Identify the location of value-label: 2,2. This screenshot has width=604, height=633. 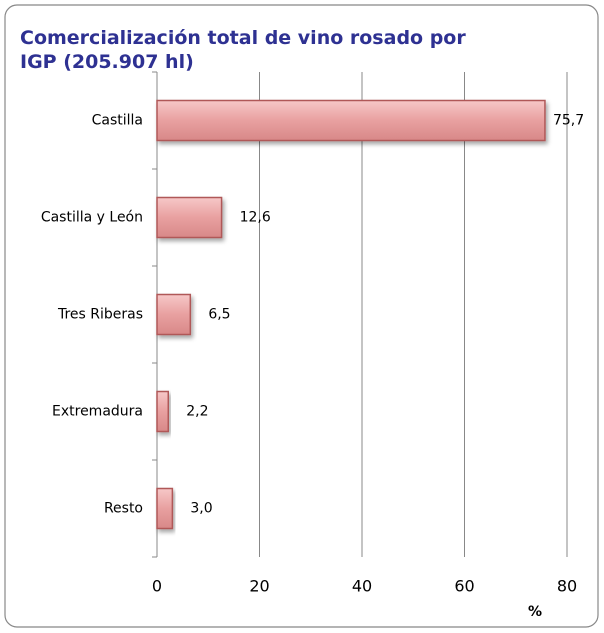
(197, 412).